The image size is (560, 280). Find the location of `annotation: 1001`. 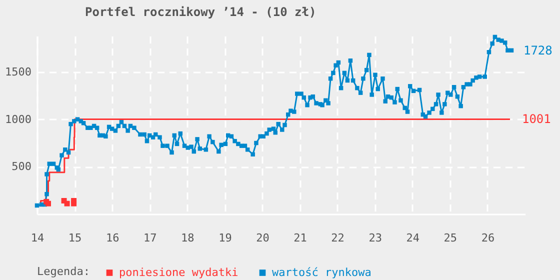

annotation: 1001 is located at coordinates (536, 119).